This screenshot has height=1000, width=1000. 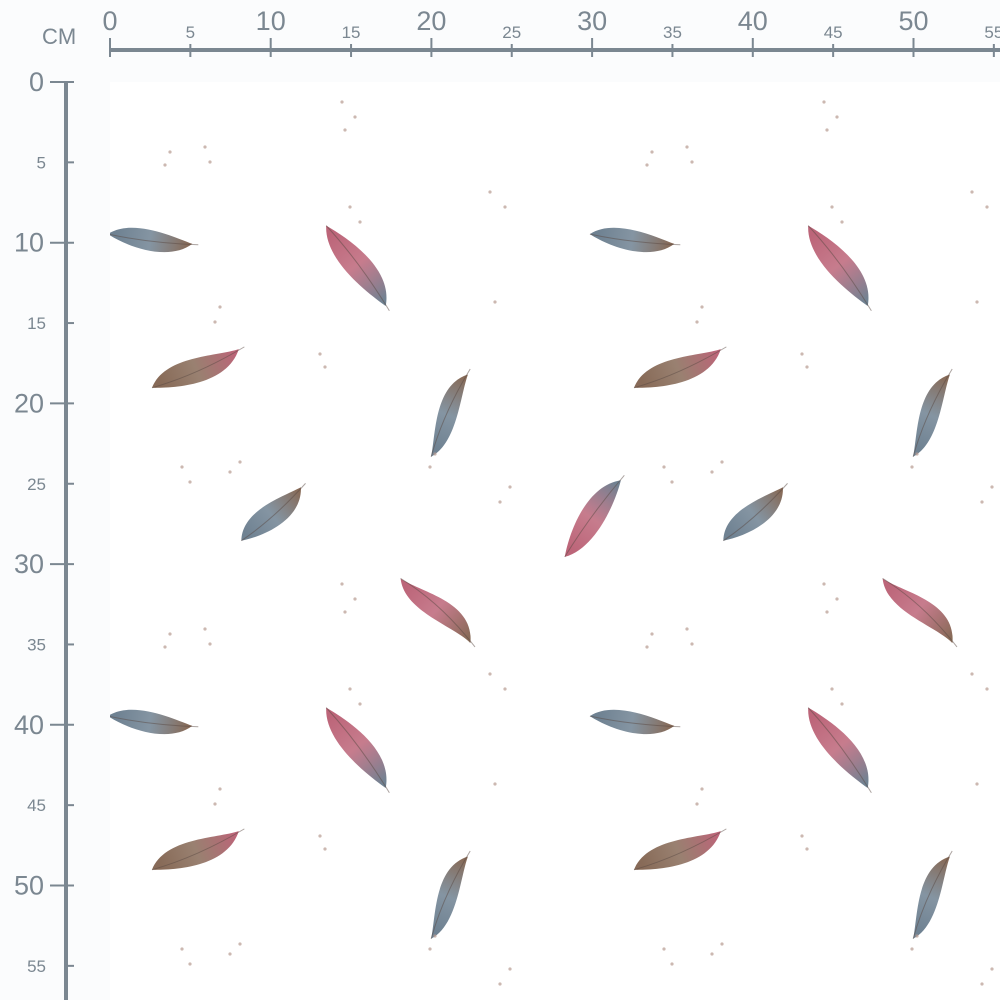 What do you see at coordinates (29, 564) in the screenshot?
I see `left-tick-label: 30` at bounding box center [29, 564].